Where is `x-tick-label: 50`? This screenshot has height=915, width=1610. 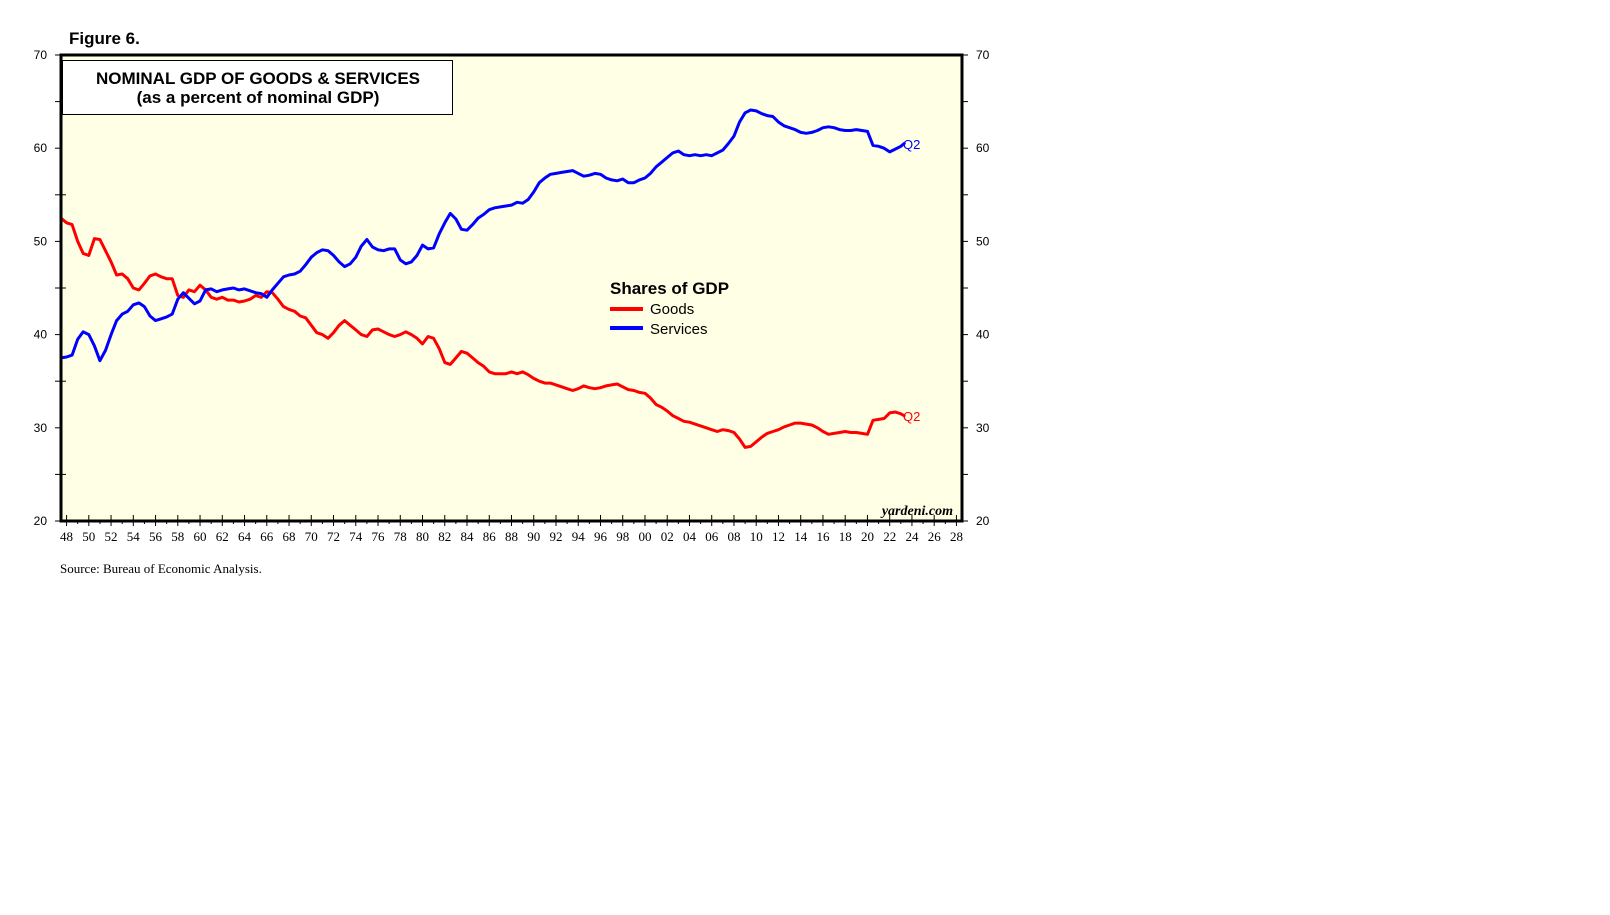
x-tick-label: 50 is located at coordinates (88, 536).